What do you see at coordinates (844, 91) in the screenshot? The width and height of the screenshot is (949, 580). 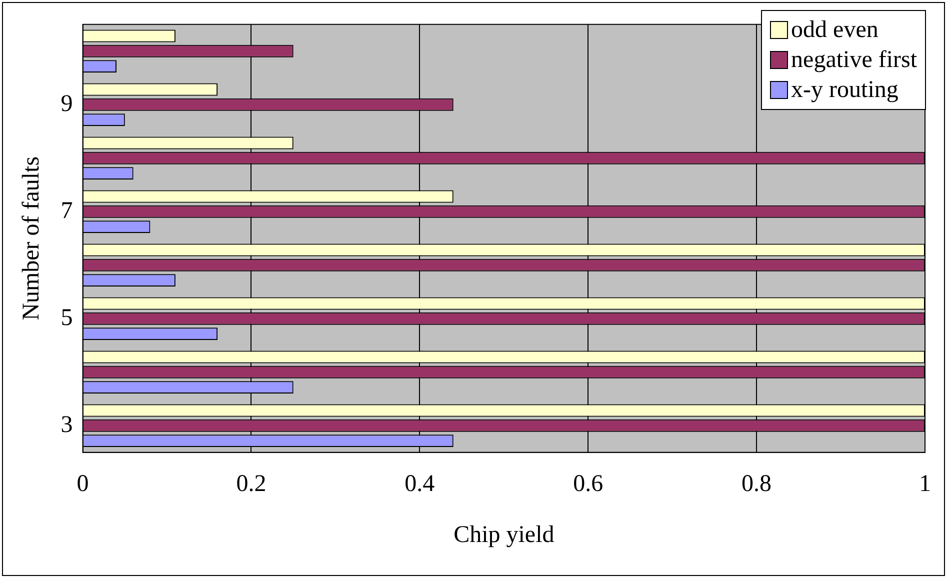 I see `legend-label: x-y routing` at bounding box center [844, 91].